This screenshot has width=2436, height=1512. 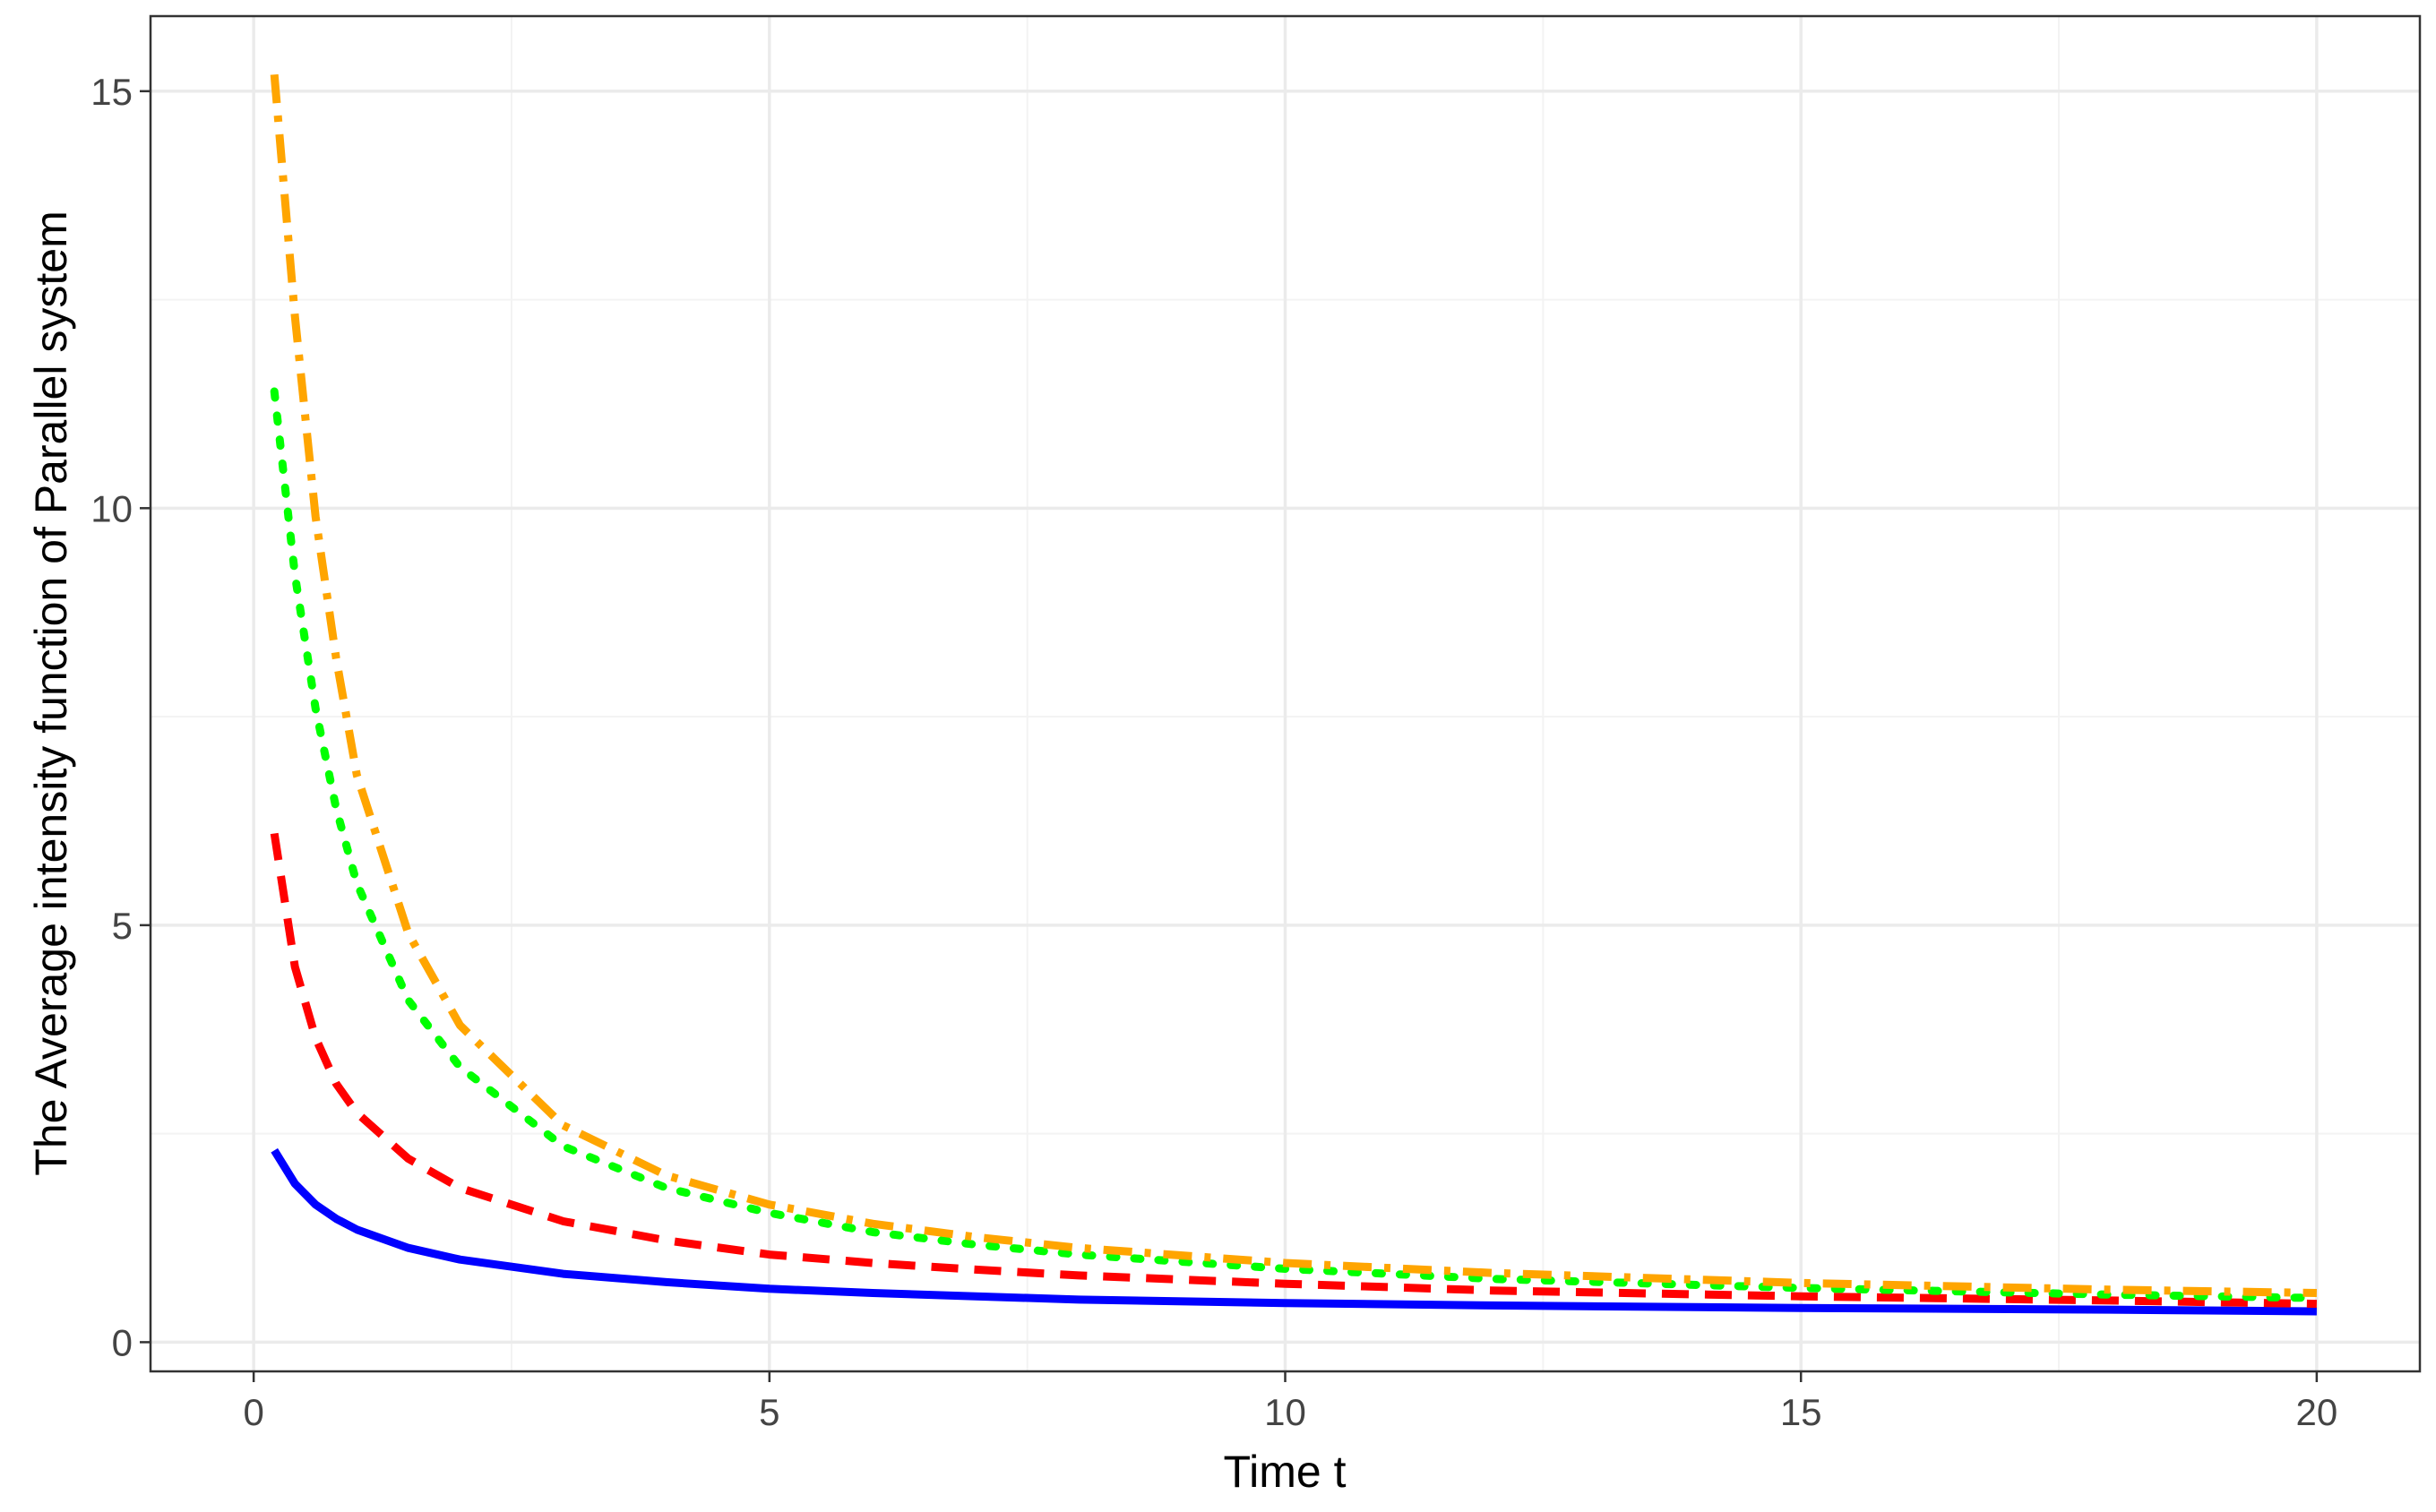 I want to click on x-tick-label: 15, so click(x=1801, y=1412).